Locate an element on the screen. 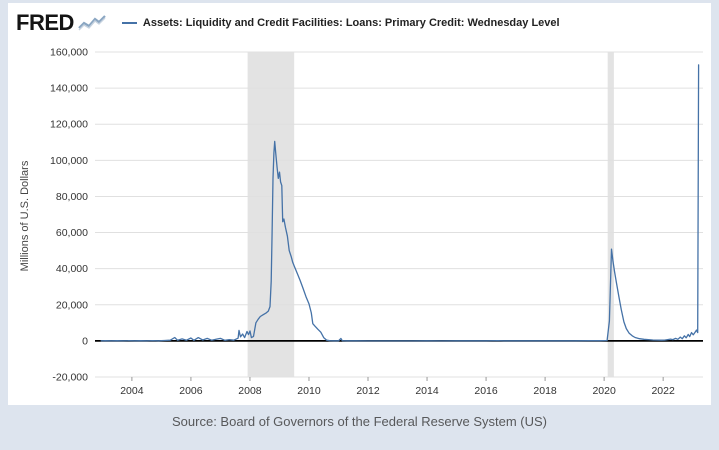  x-tick-label: 2020 is located at coordinates (604, 391).